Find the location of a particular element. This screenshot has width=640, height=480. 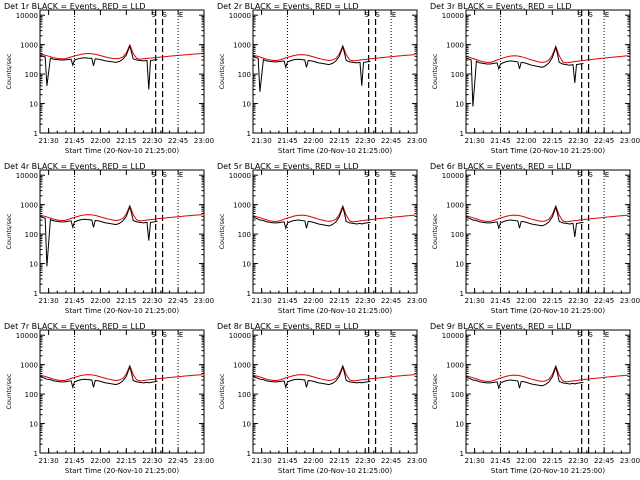

chart-title: Det 8r BLACK = Events, RED = LLD is located at coordinates (288, 326).